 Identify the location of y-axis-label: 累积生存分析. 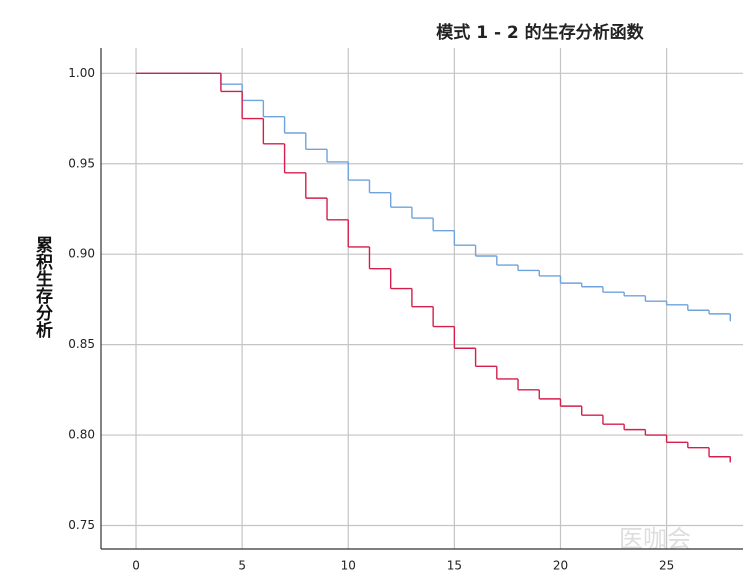
(42, 287).